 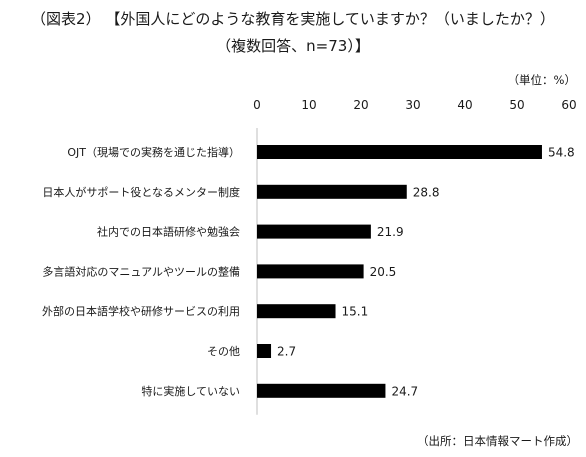 I want to click on category-label: 外部の日本語学校や研修サービスの利用, so click(x=141, y=311).